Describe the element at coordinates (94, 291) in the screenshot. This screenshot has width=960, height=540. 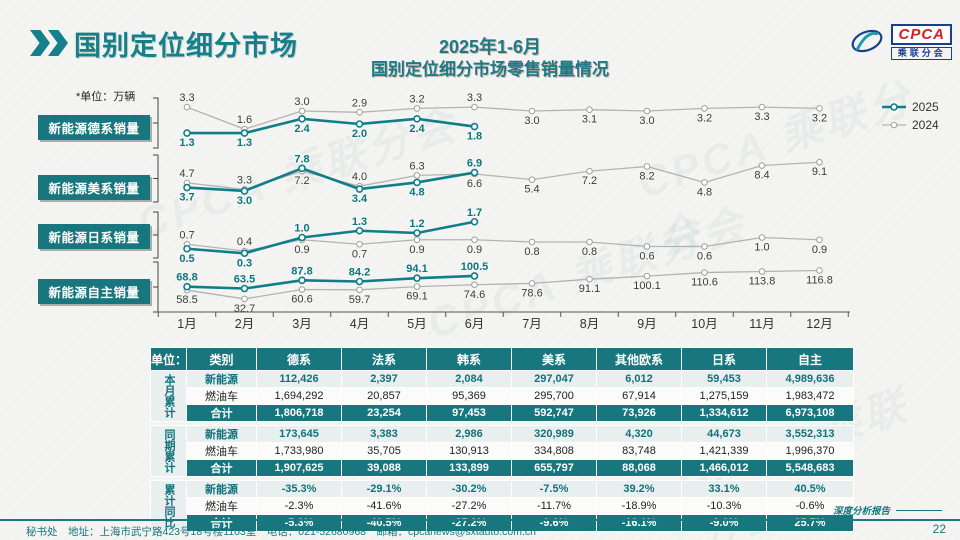
I see `chart-row-label-domestic: 新能源自主销量` at that location.